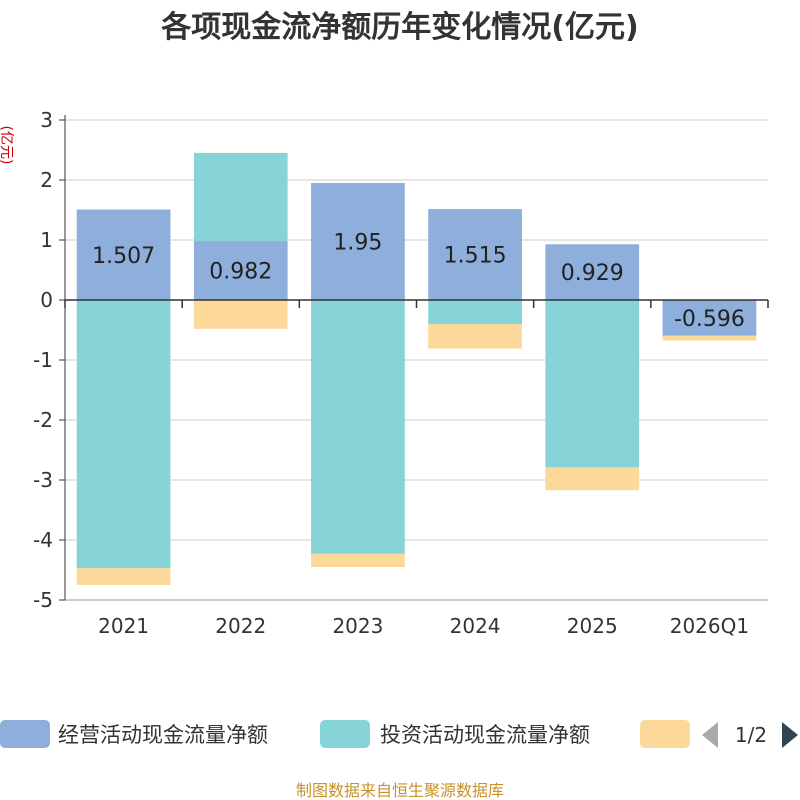 The width and height of the screenshot is (800, 800). What do you see at coordinates (485, 735) in the screenshot?
I see `legend-label: 投资活动现金流量净额` at bounding box center [485, 735].